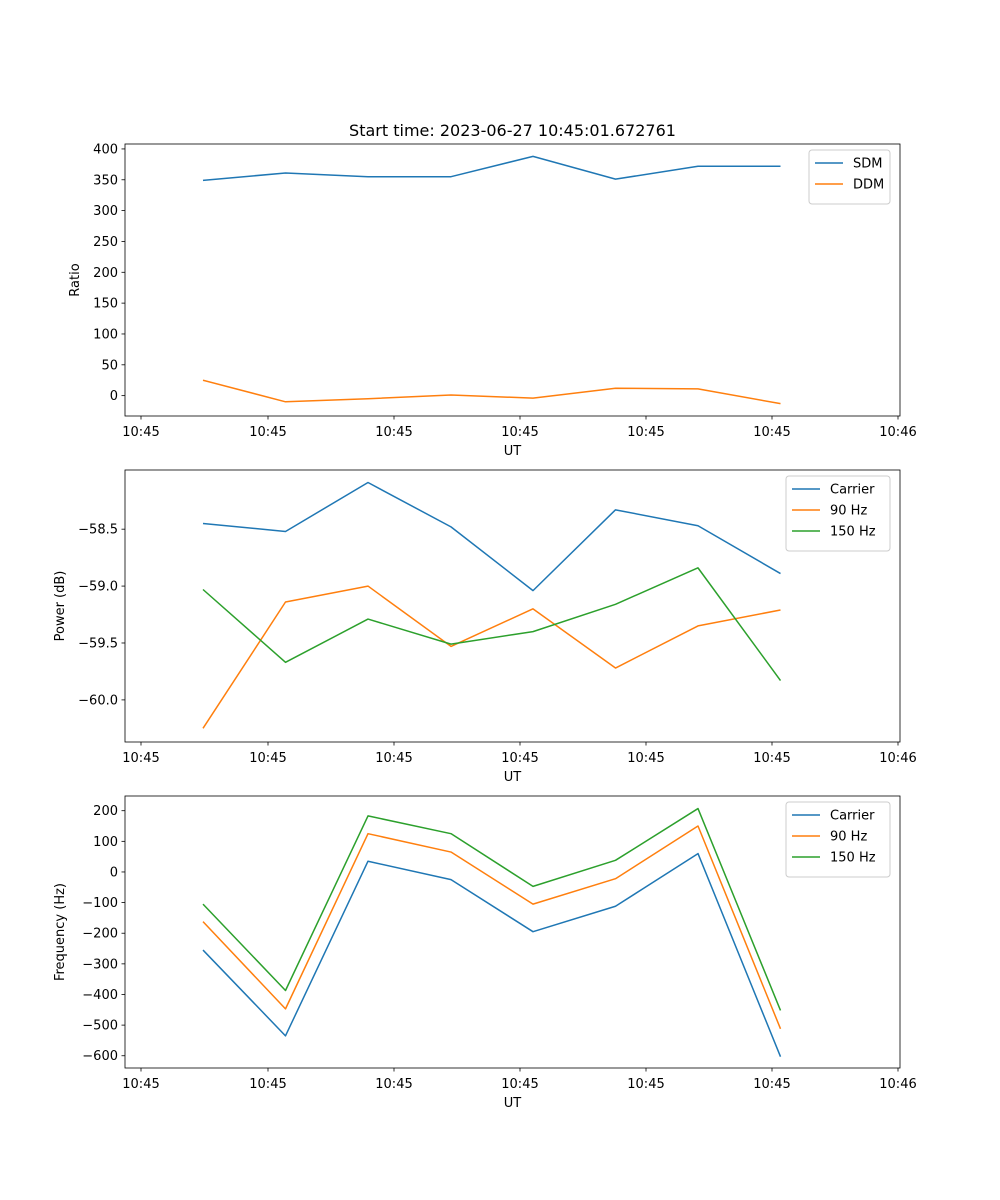 This screenshot has height=1200, width=1000. What do you see at coordinates (100, 964) in the screenshot?
I see `y-tick-label: −300` at bounding box center [100, 964].